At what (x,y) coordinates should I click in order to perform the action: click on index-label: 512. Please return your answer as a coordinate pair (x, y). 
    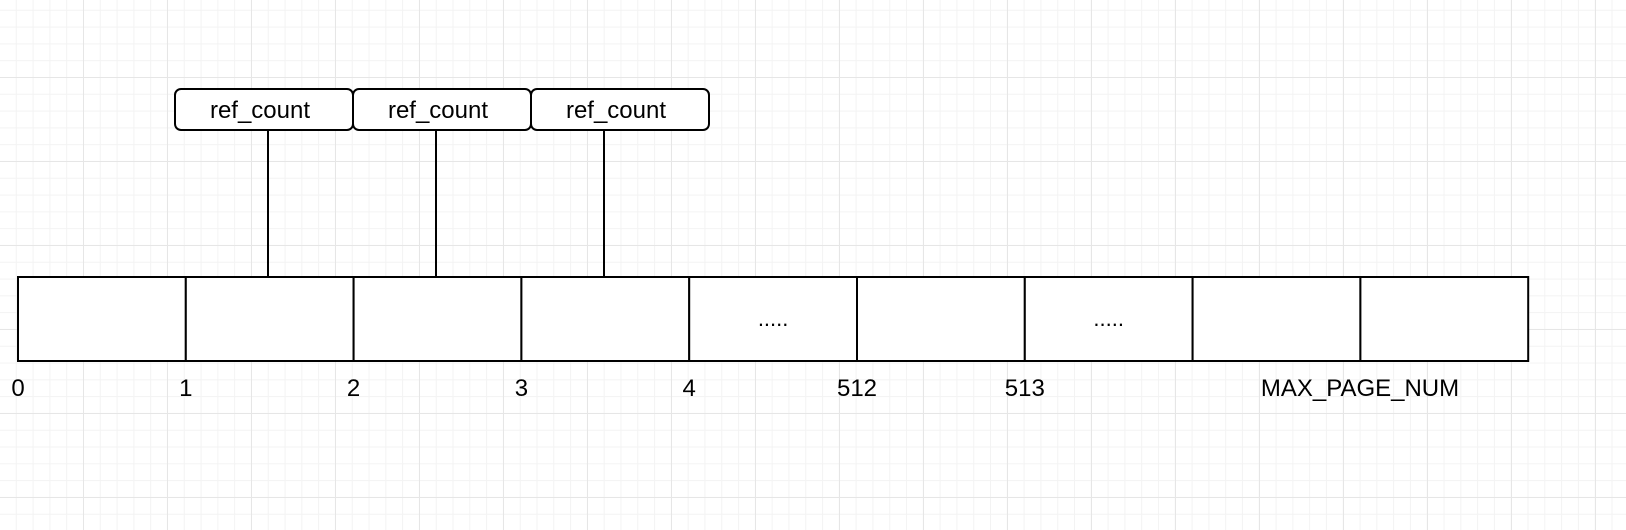
    Looking at the image, I should click on (857, 388).